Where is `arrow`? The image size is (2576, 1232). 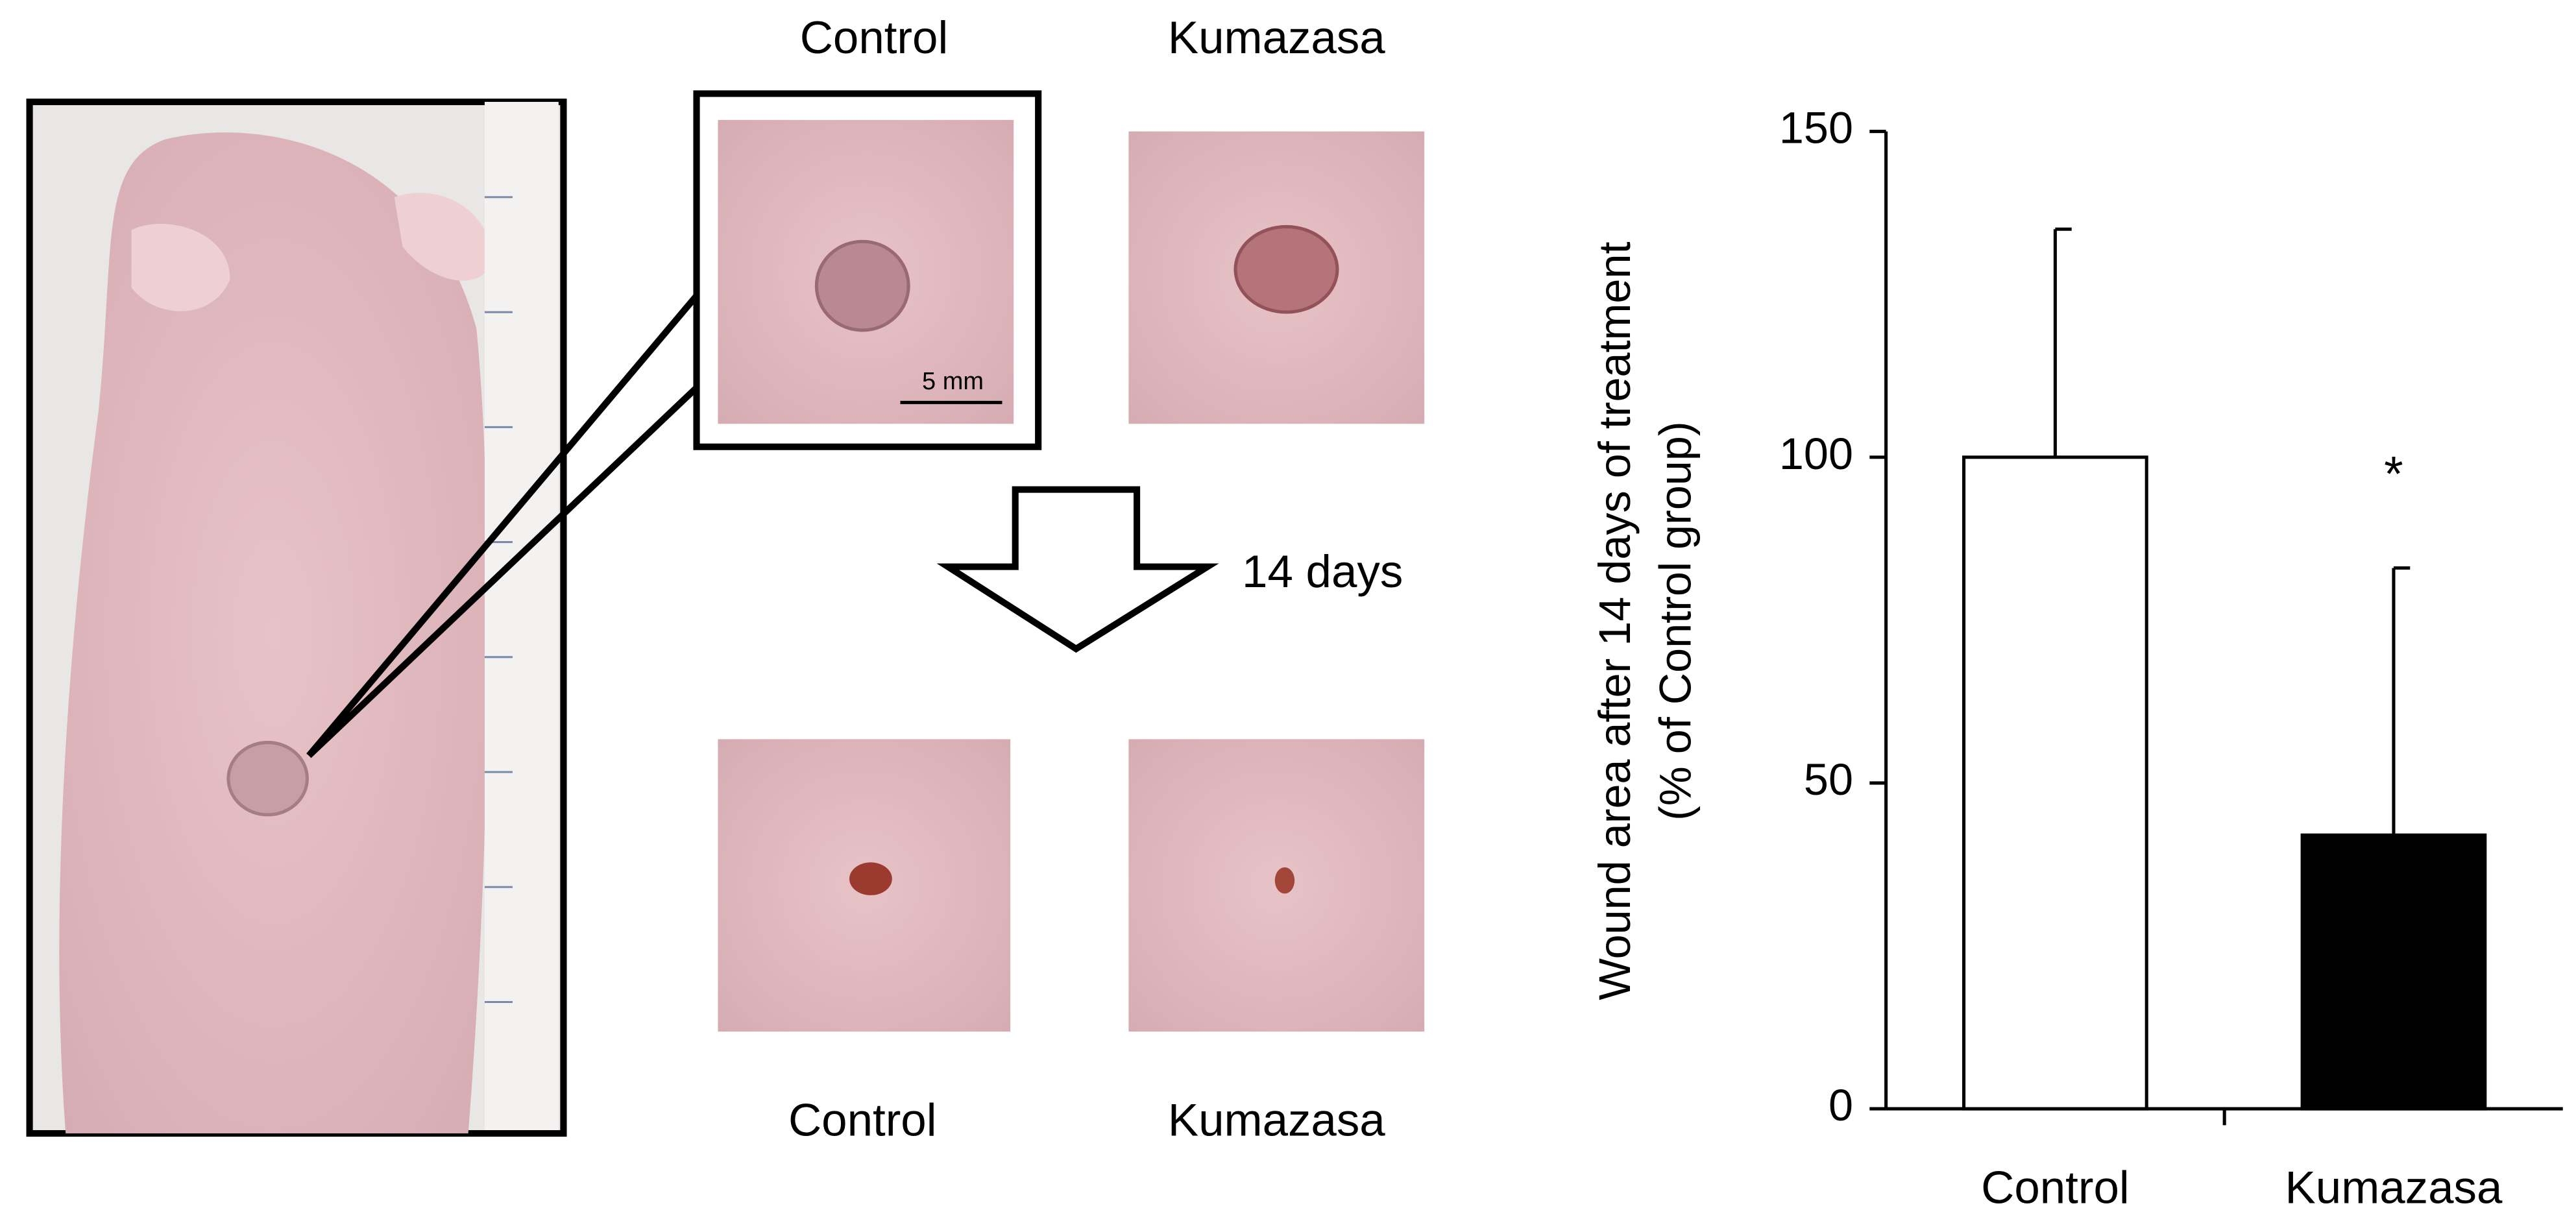 arrow is located at coordinates (1077, 569).